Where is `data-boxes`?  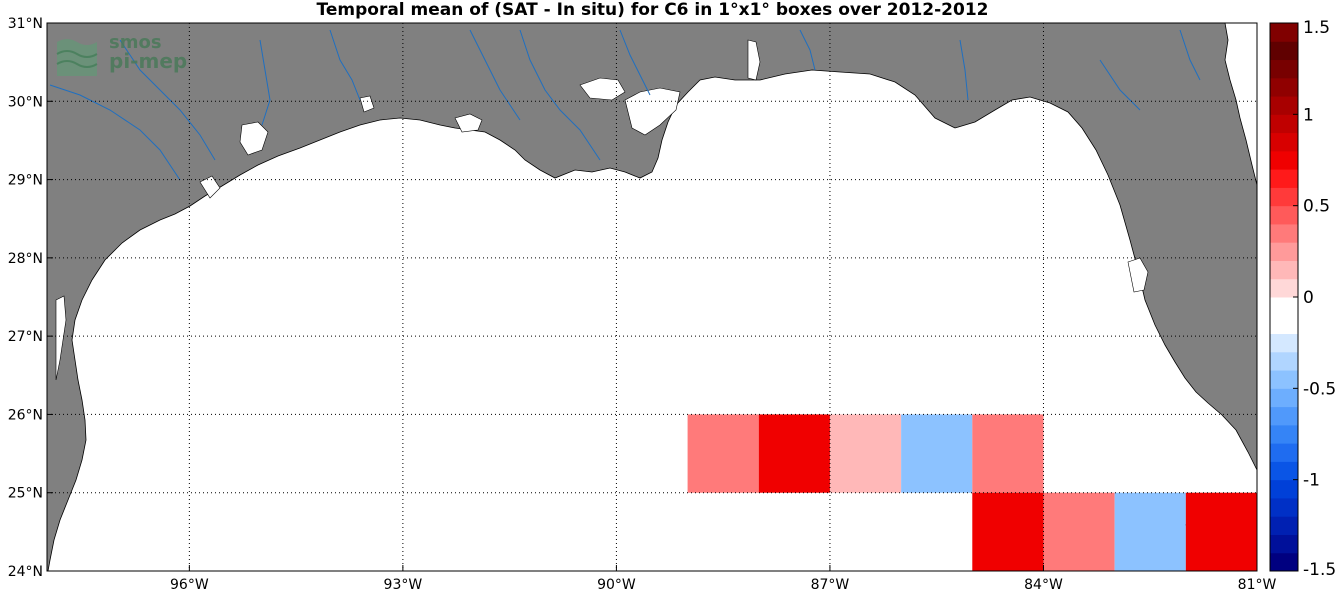 data-boxes is located at coordinates (972, 492).